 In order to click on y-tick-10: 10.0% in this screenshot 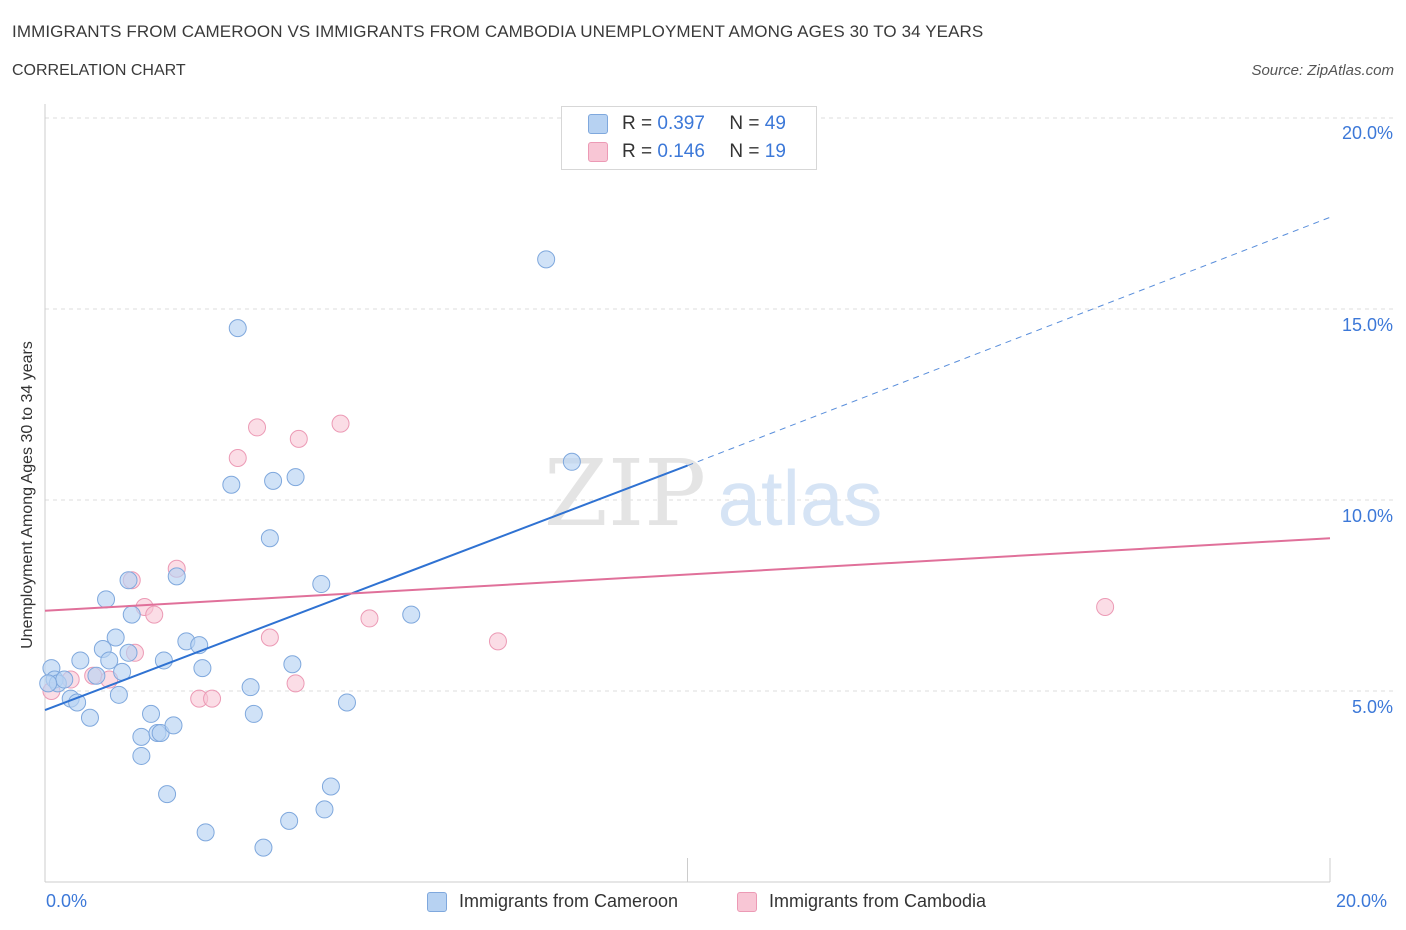, I will do `click(1367, 516)`.